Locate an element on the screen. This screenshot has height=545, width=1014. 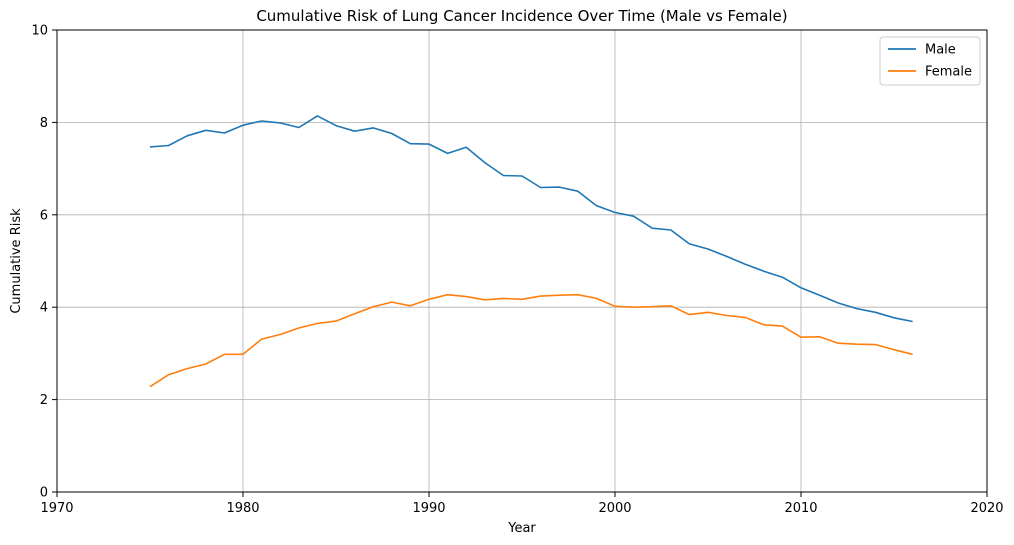
y-tick-label: 10 is located at coordinates (39, 31).